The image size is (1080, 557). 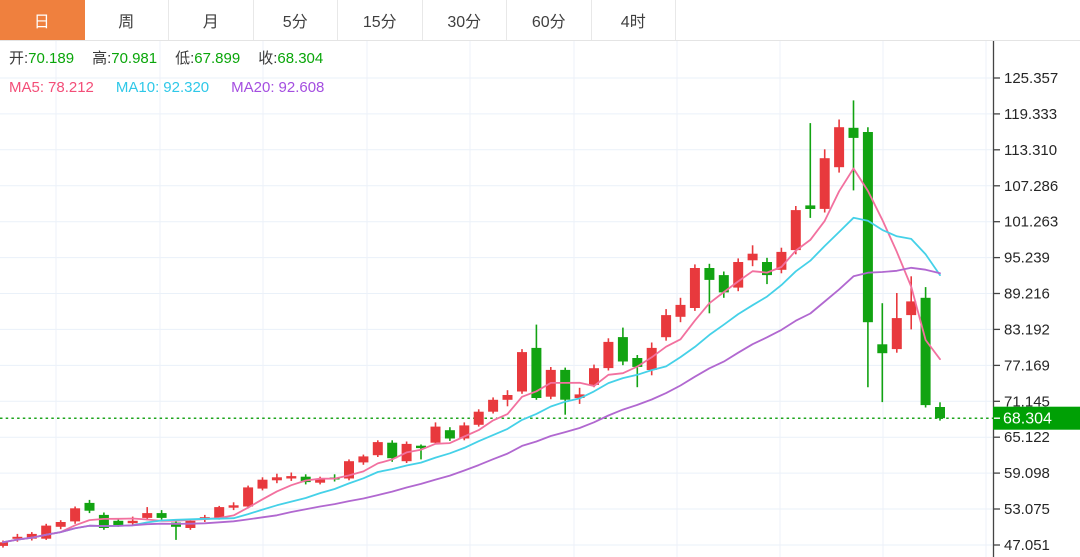 What do you see at coordinates (1030, 150) in the screenshot?
I see `y-axis-label: 113.310` at bounding box center [1030, 150].